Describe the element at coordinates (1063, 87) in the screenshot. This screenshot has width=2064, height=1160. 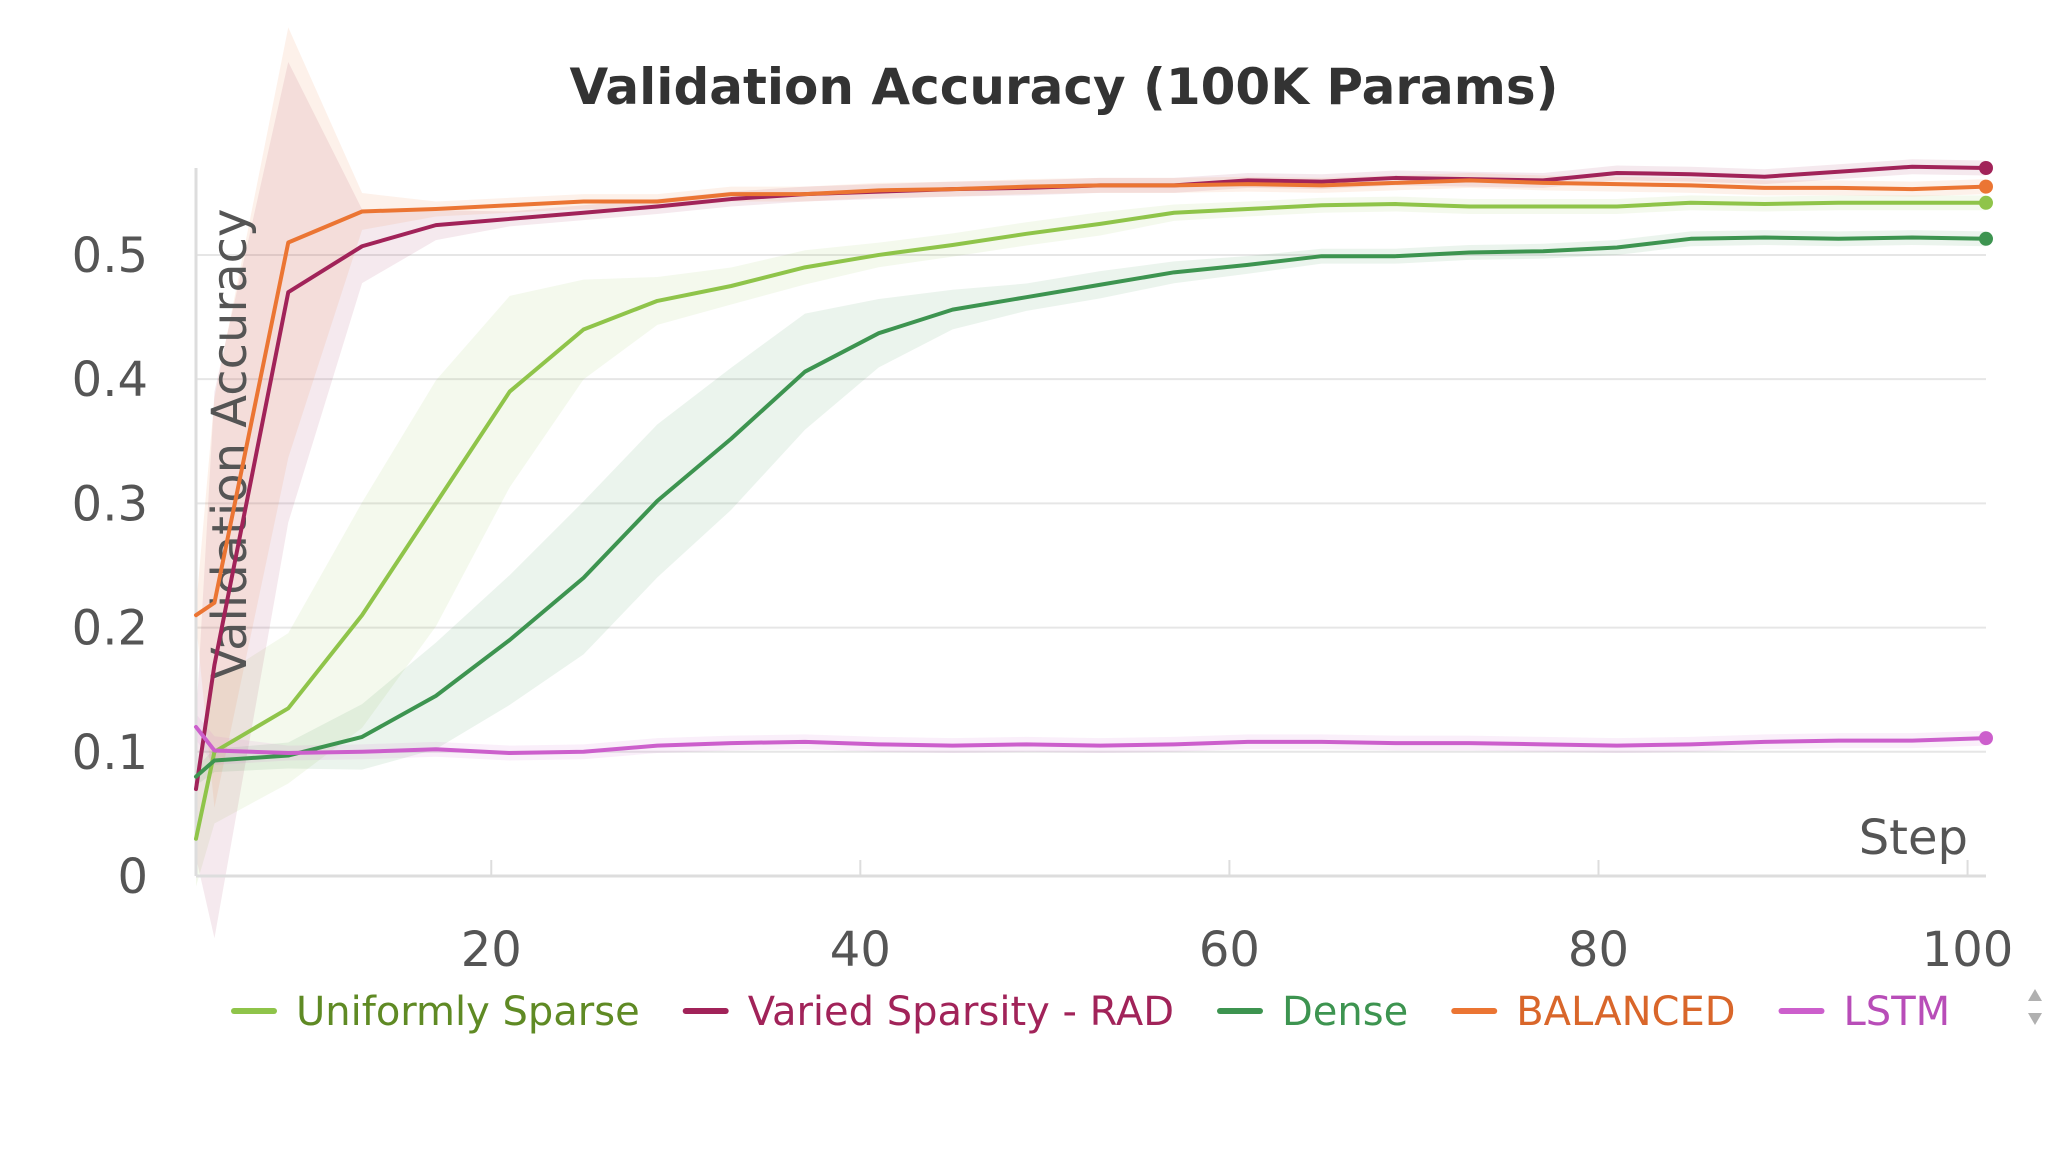
I see `chart-title: Validation Accuracy (100K Params)` at that location.